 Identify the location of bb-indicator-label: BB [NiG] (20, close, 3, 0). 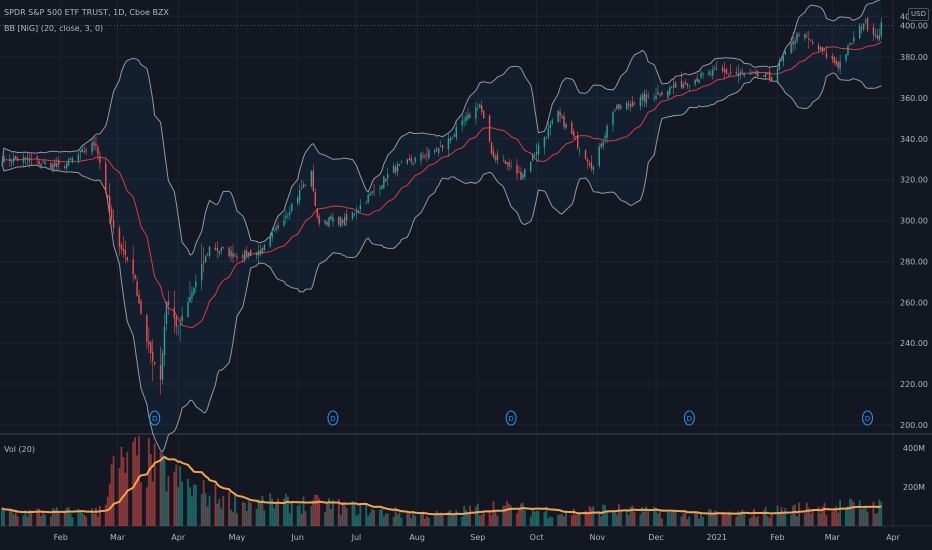
(54, 28).